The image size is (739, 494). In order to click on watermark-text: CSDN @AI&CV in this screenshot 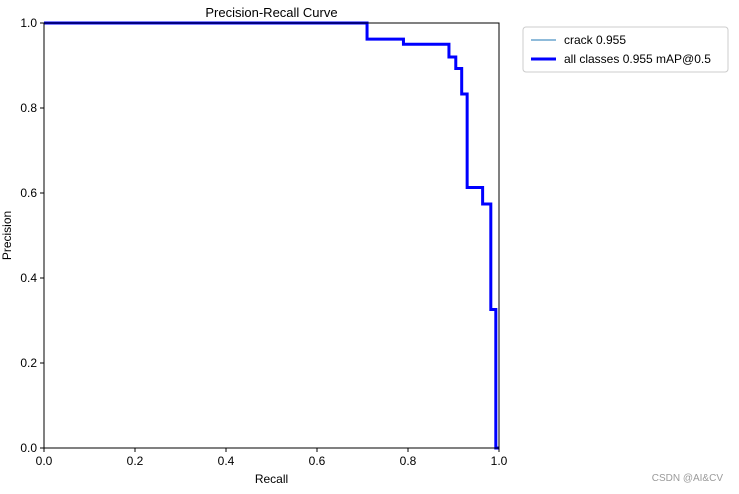, I will do `click(688, 478)`.